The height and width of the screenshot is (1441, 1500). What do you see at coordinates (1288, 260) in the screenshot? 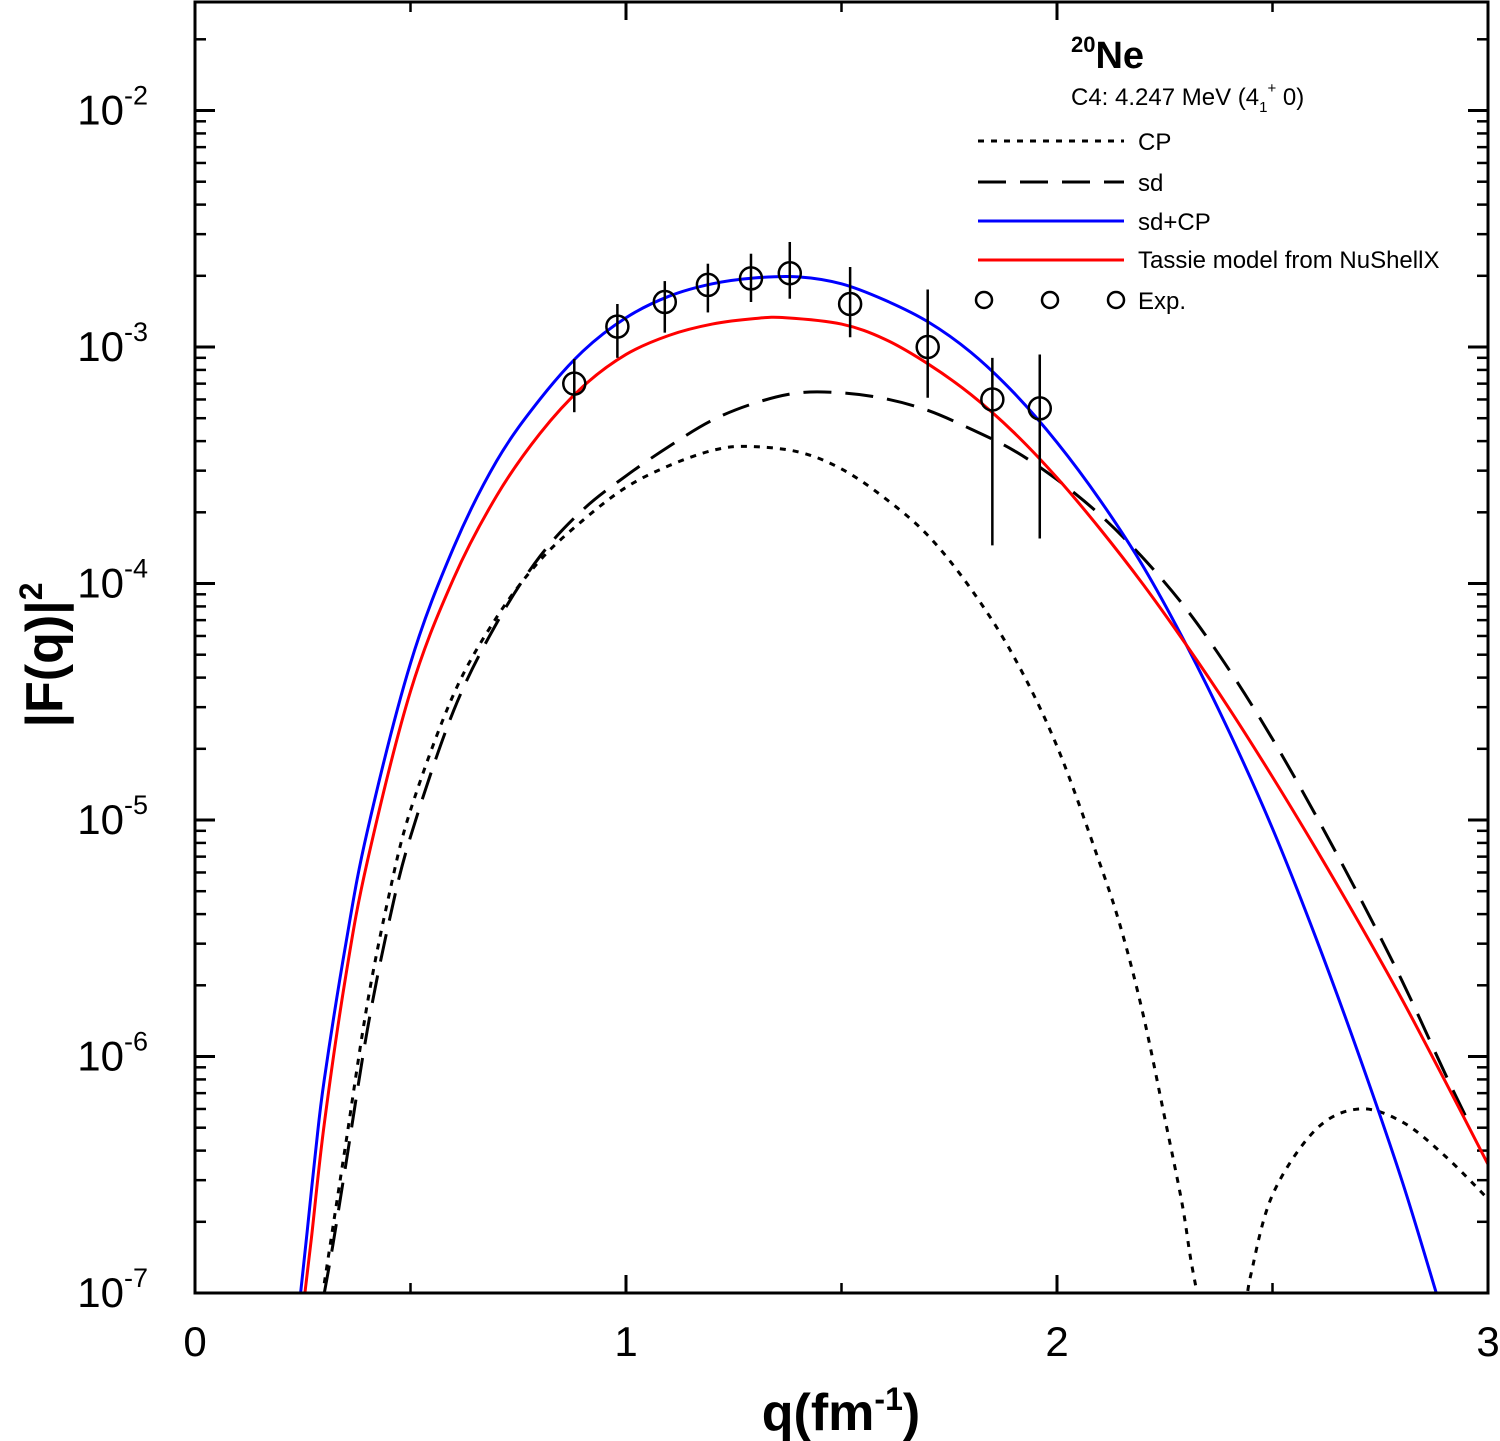
I see `legend-label-tassie: Tassie model from NuShellX` at bounding box center [1288, 260].